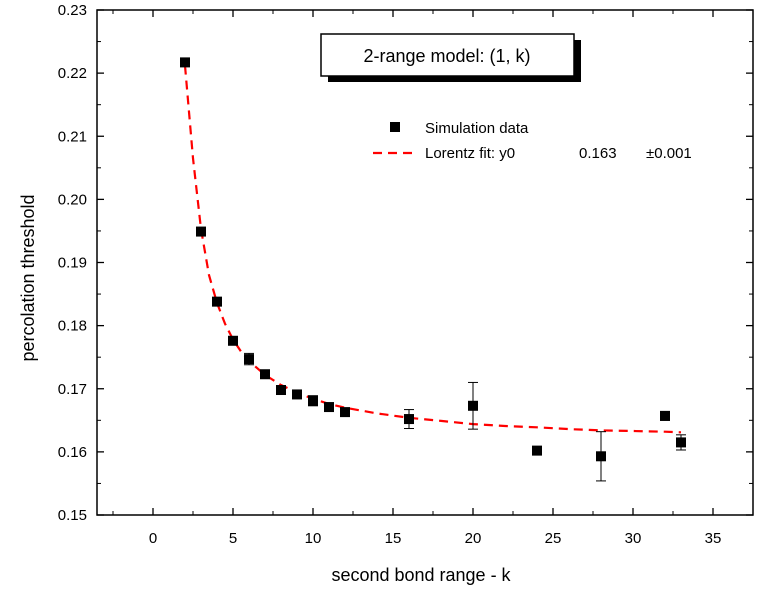  Describe the element at coordinates (395, 127) in the screenshot. I see `legend-marker-square` at that location.